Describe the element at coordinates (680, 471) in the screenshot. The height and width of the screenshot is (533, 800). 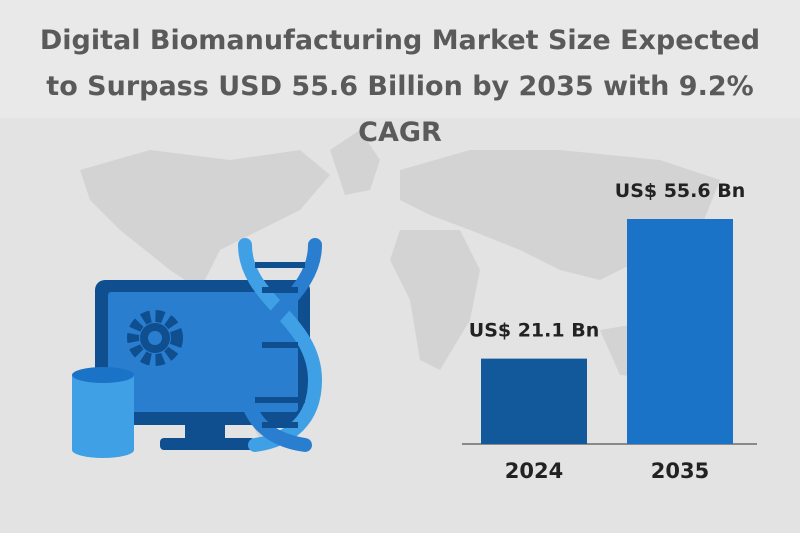
I see `x-tick-label: 2035` at that location.